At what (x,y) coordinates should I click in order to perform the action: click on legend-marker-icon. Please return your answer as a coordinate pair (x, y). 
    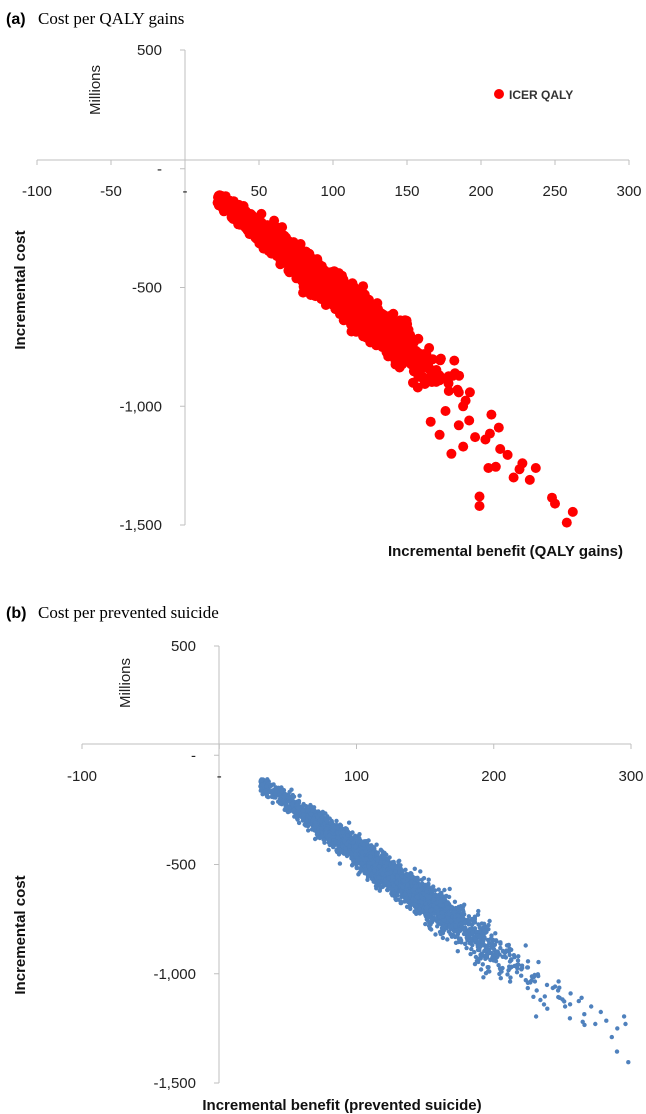
    Looking at the image, I should click on (499, 94).